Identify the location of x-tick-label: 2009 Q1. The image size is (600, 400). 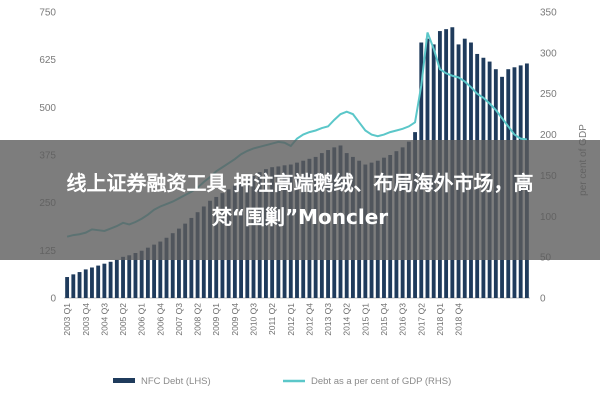
(216, 319).